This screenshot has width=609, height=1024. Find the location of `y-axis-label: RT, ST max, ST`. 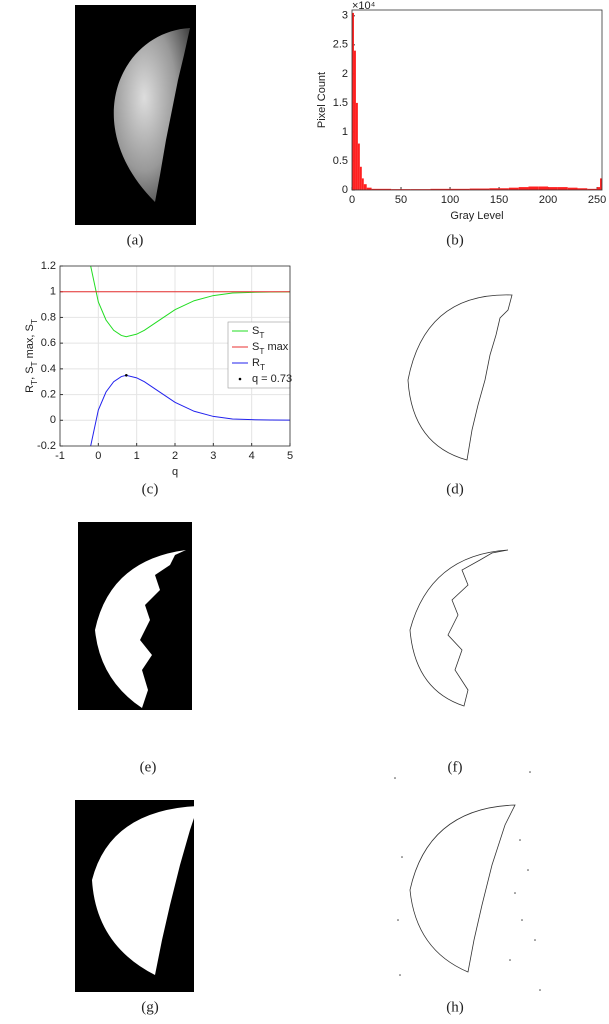

y-axis-label: RT, ST max, ST is located at coordinates (31, 356).